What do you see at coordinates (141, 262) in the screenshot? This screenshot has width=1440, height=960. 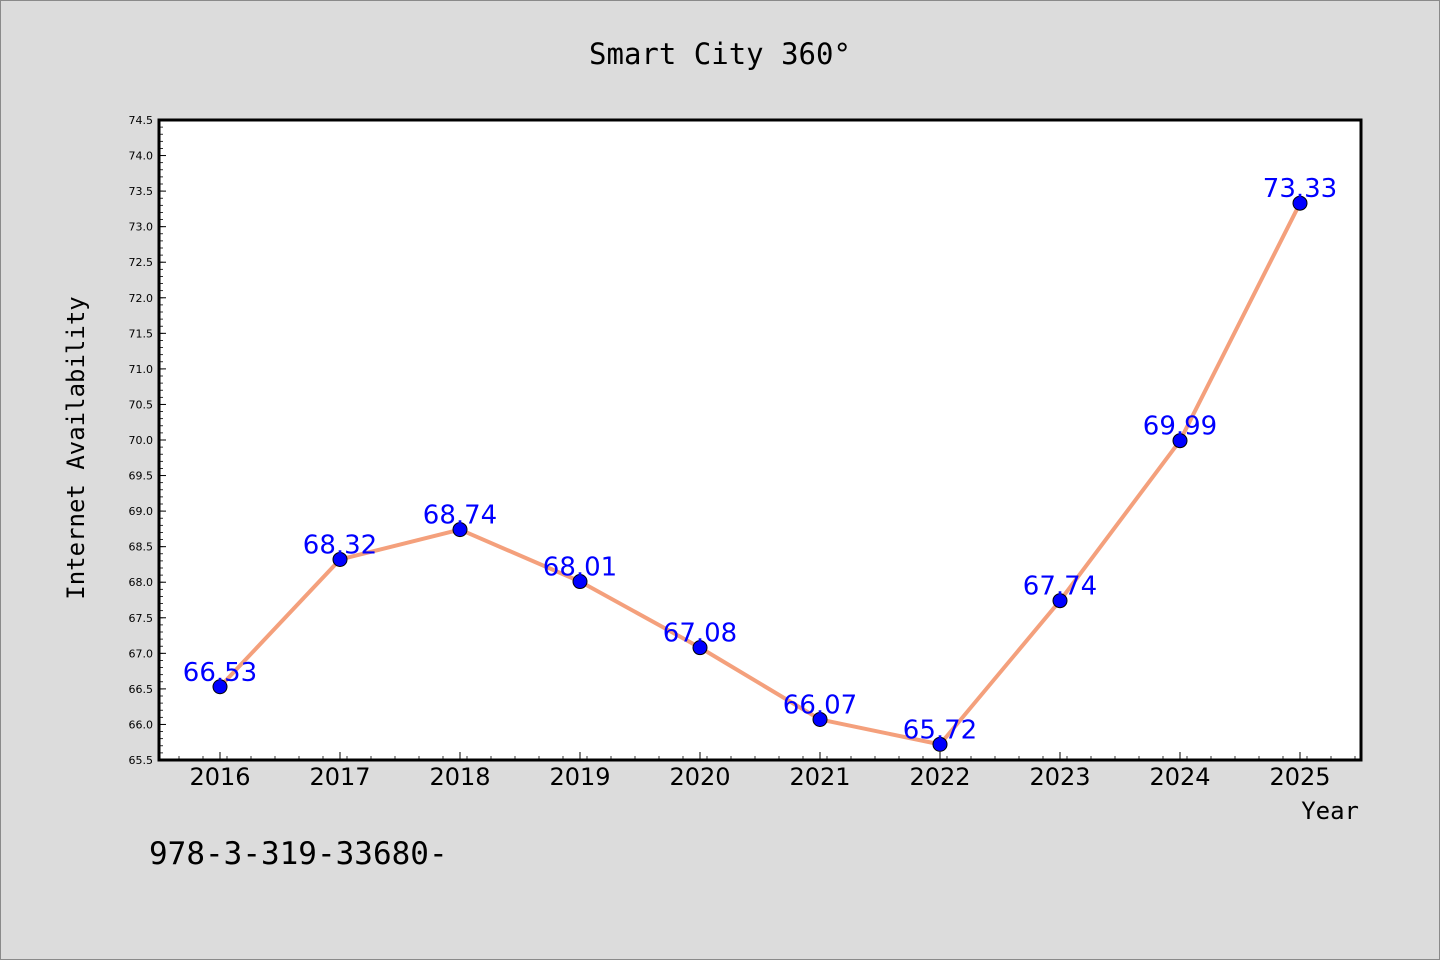 I see `y-tick-label: 72.5` at bounding box center [141, 262].